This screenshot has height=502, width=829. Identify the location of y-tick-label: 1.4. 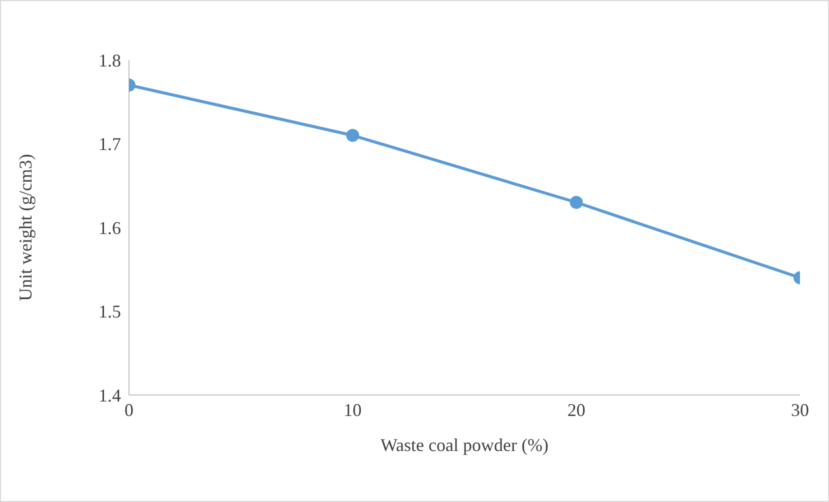
(109, 395).